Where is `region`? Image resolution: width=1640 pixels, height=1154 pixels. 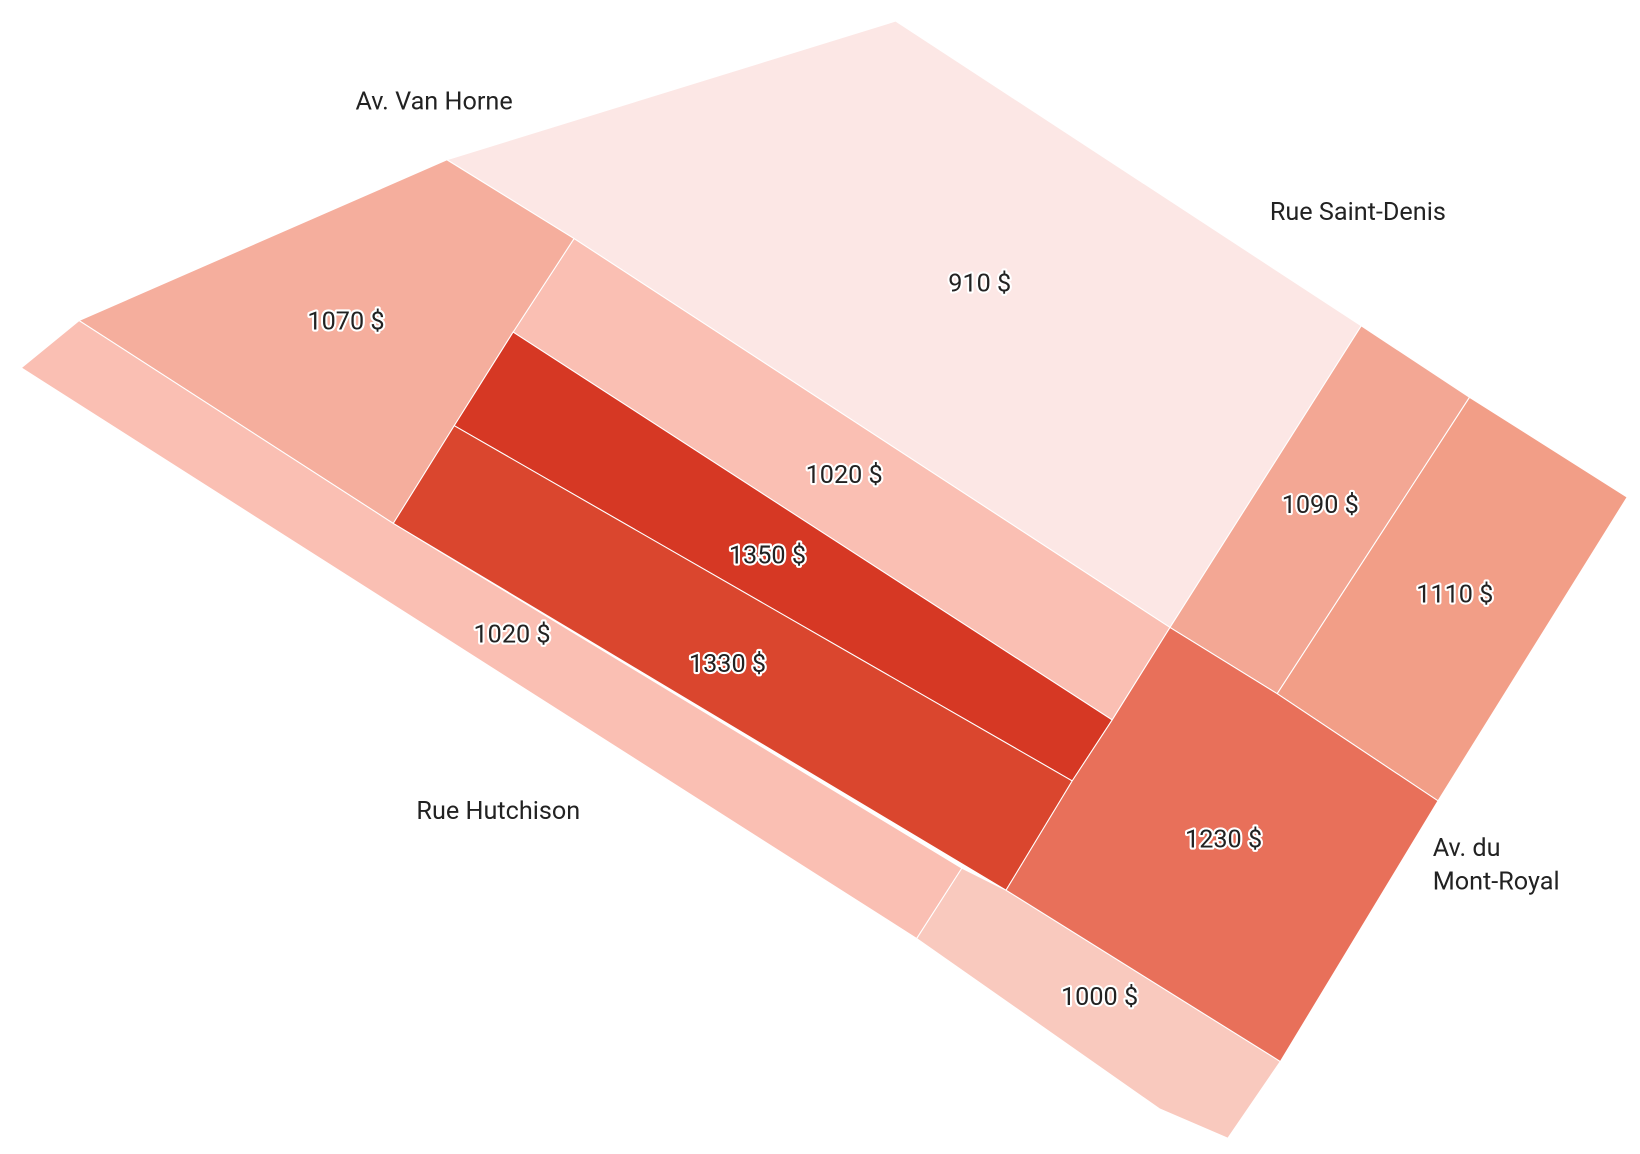 region is located at coordinates (1222, 844).